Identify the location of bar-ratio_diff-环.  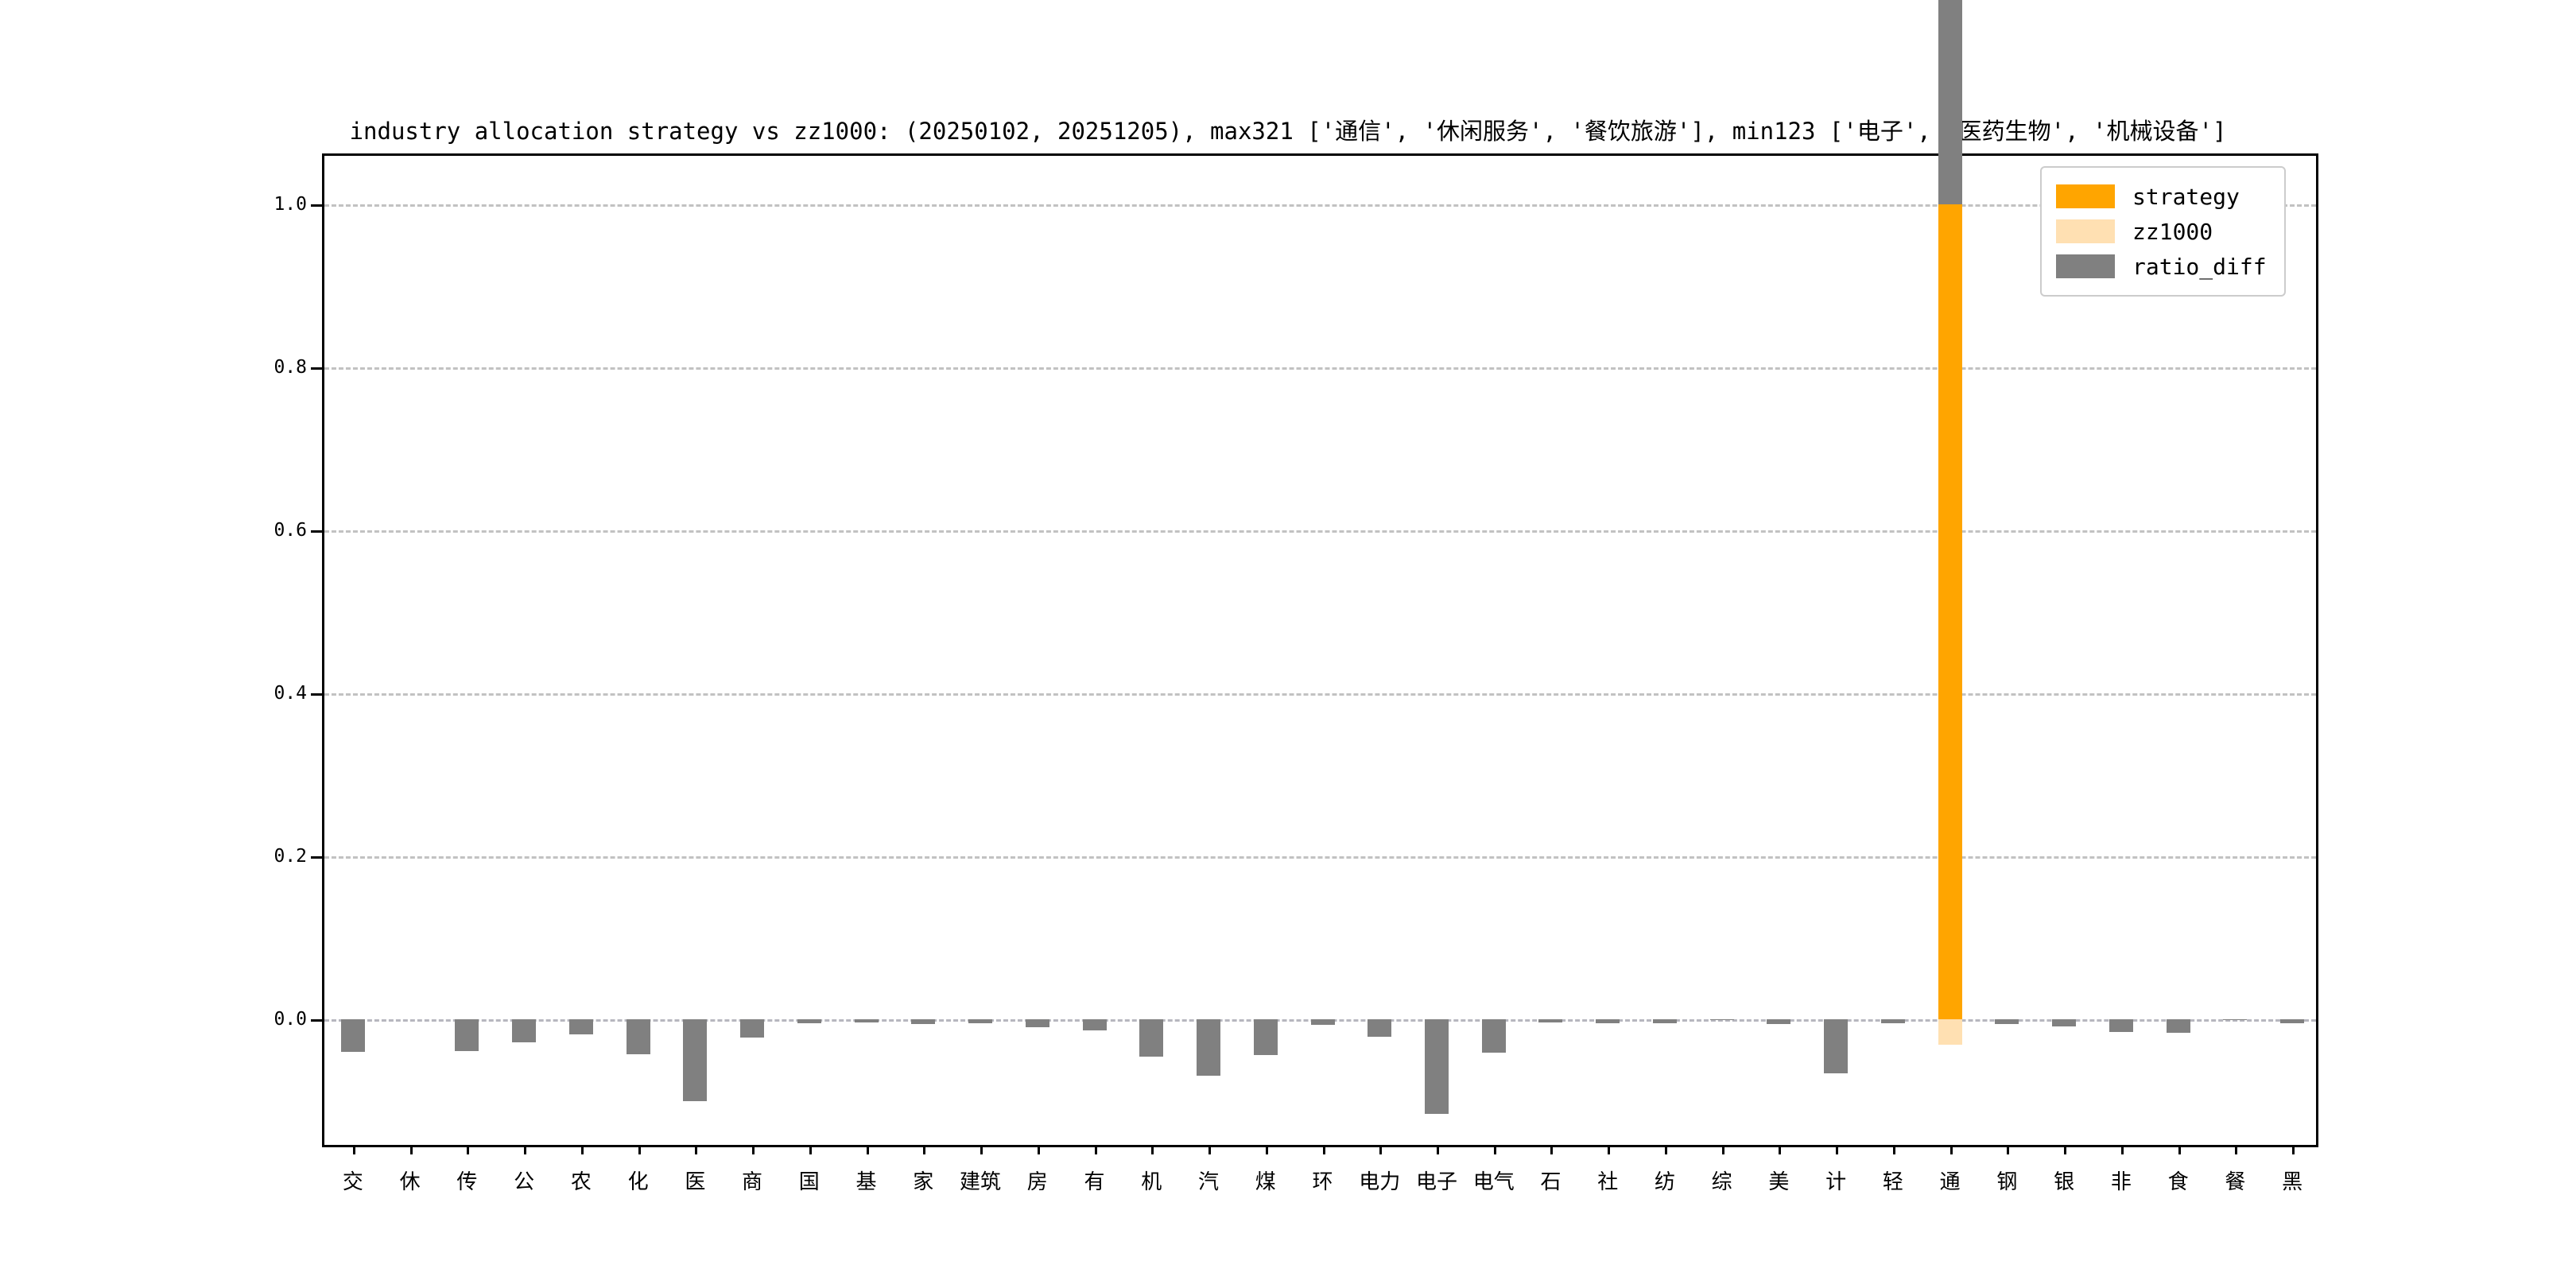
(1323, 1022).